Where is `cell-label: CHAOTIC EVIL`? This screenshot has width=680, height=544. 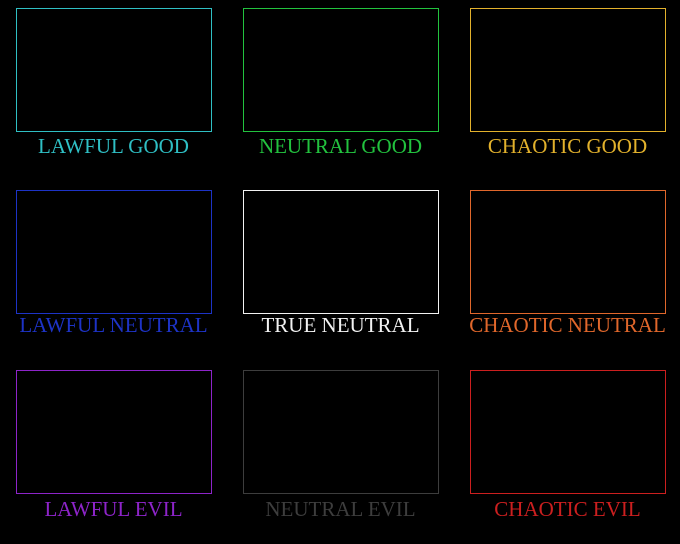 cell-label: CHAOTIC EVIL is located at coordinates (567, 509).